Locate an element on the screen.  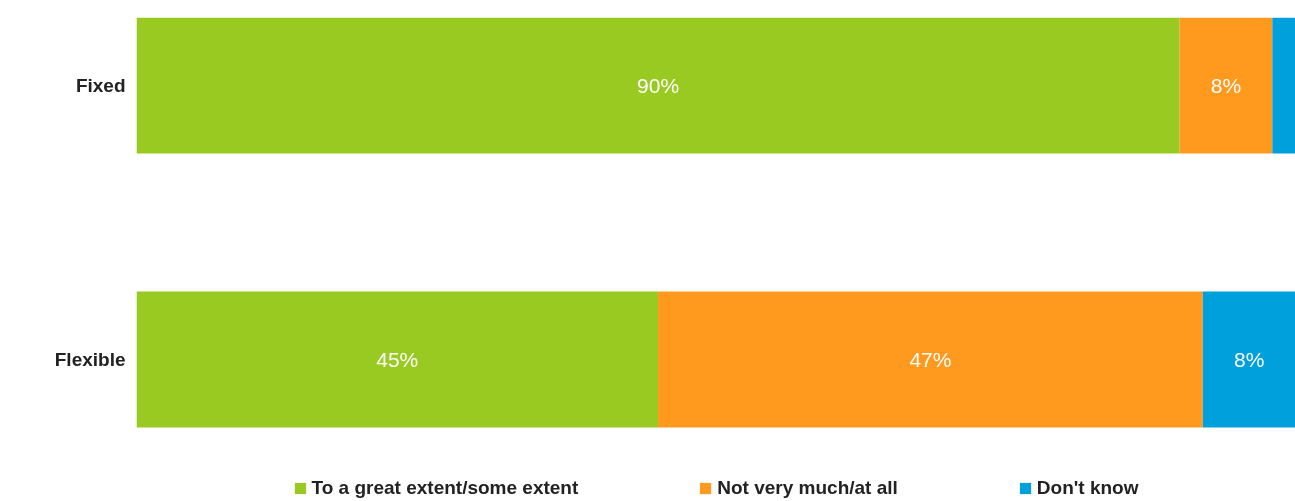
legend-label: Not very much/at all is located at coordinates (807, 488).